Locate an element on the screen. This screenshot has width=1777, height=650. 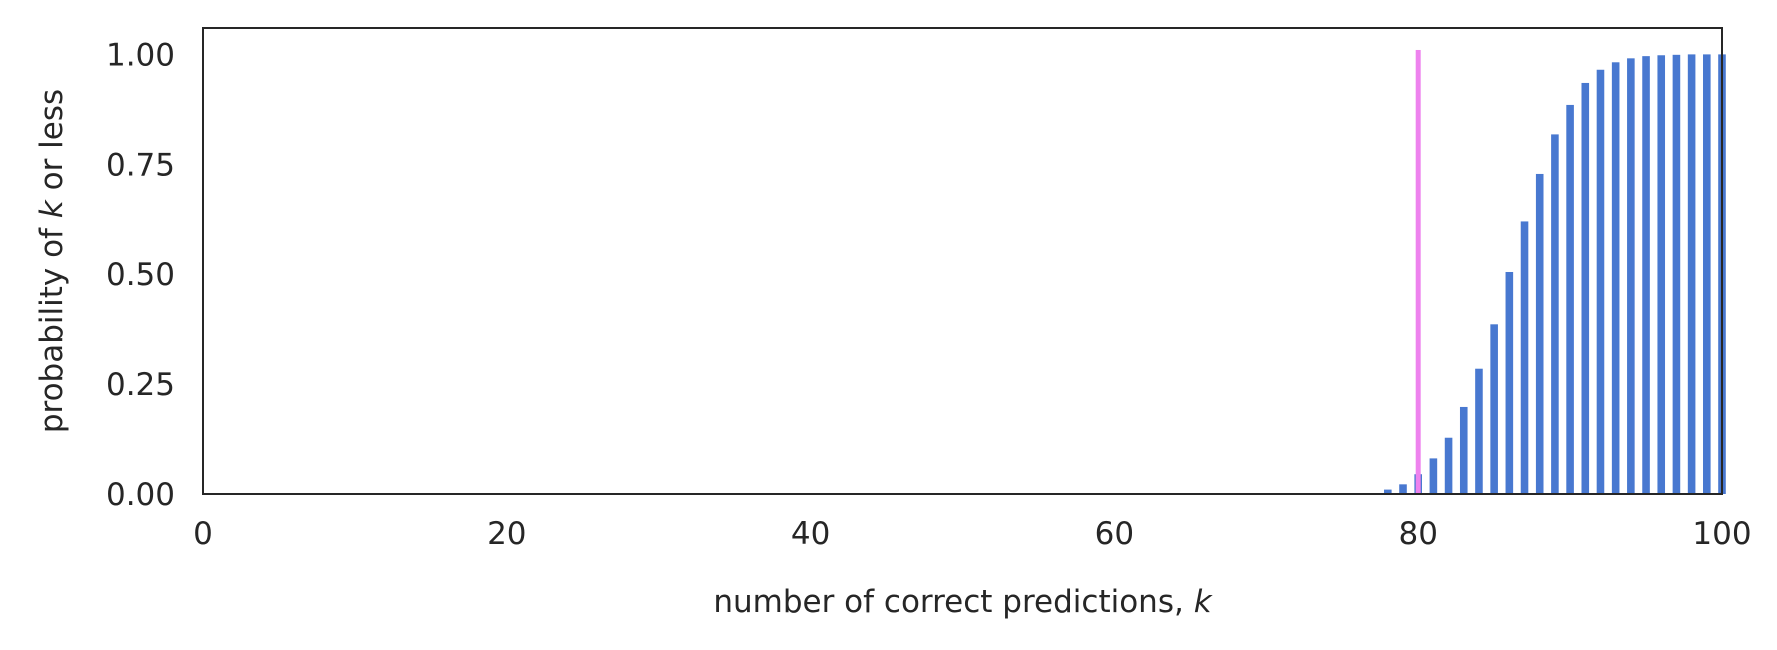
x-tick-label: 100 is located at coordinates (1721, 534).